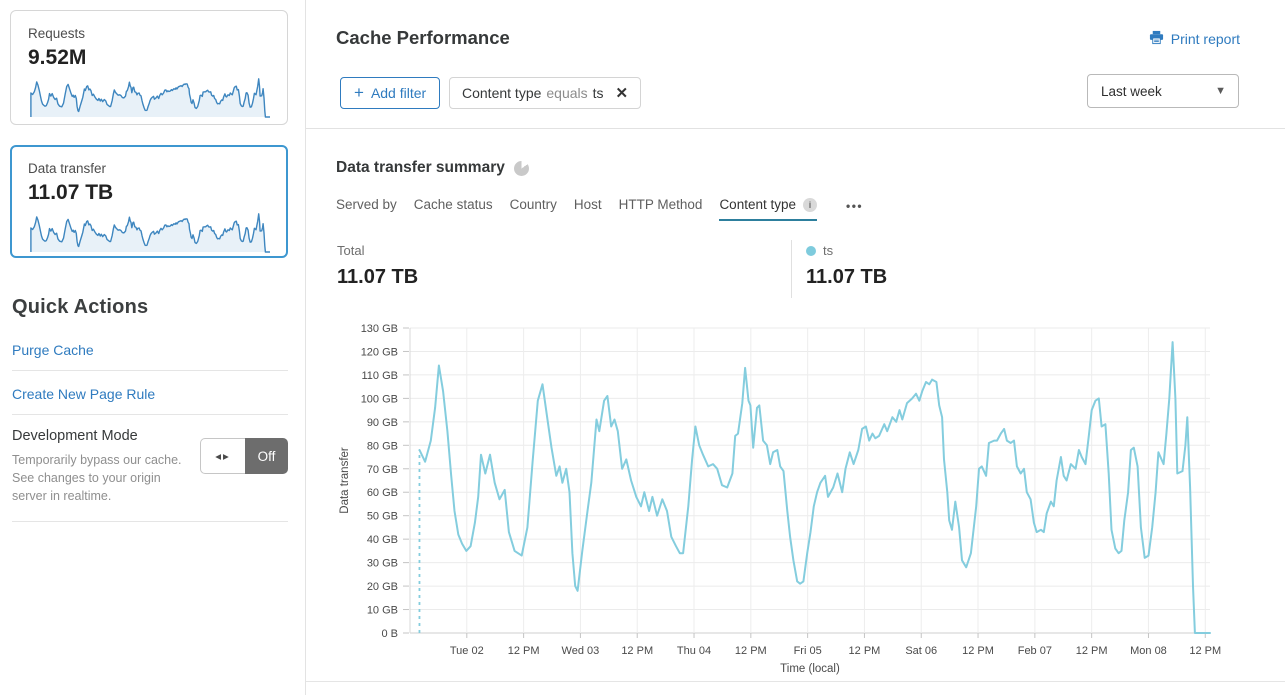 This screenshot has height=695, width=1285. What do you see at coordinates (921, 651) in the screenshot?
I see `svg-text: Sat 06` at bounding box center [921, 651].